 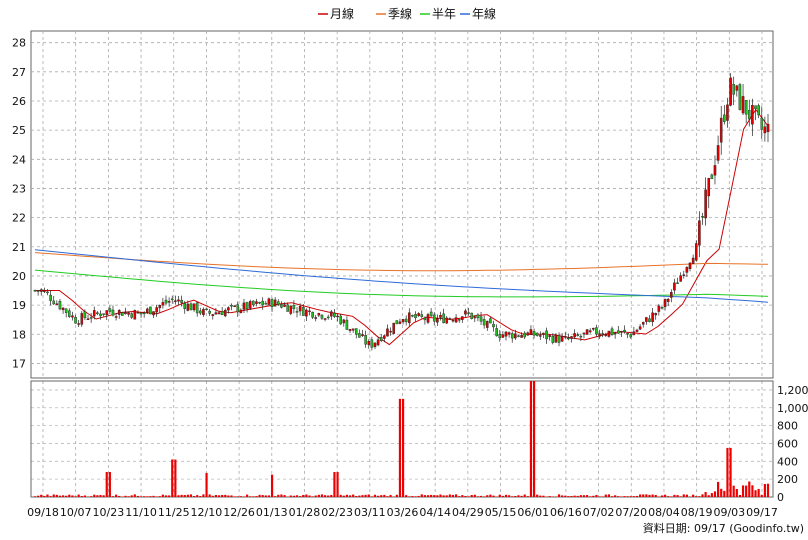 What do you see at coordinates (787, 426) in the screenshot?
I see `volume-tick-label: 800` at bounding box center [787, 426].